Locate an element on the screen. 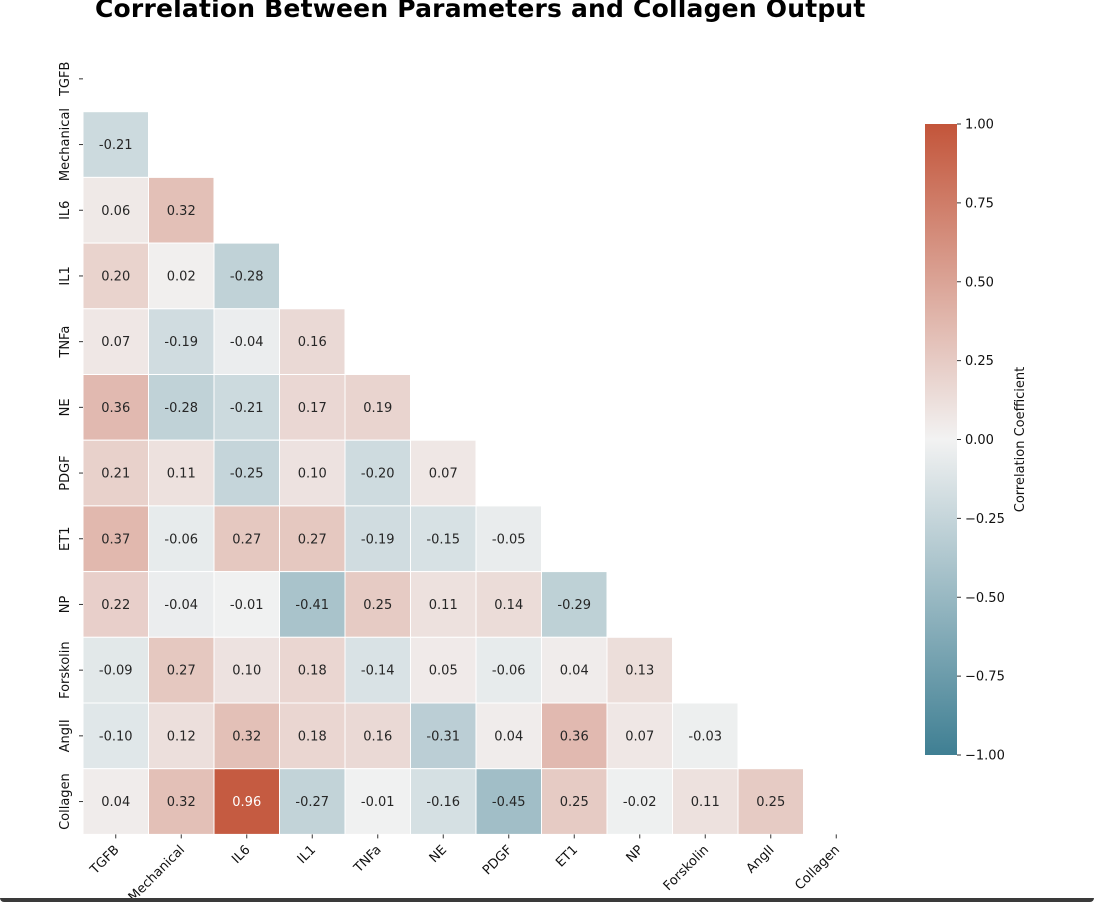  cell-value-label: -0.28 is located at coordinates (181, 408).